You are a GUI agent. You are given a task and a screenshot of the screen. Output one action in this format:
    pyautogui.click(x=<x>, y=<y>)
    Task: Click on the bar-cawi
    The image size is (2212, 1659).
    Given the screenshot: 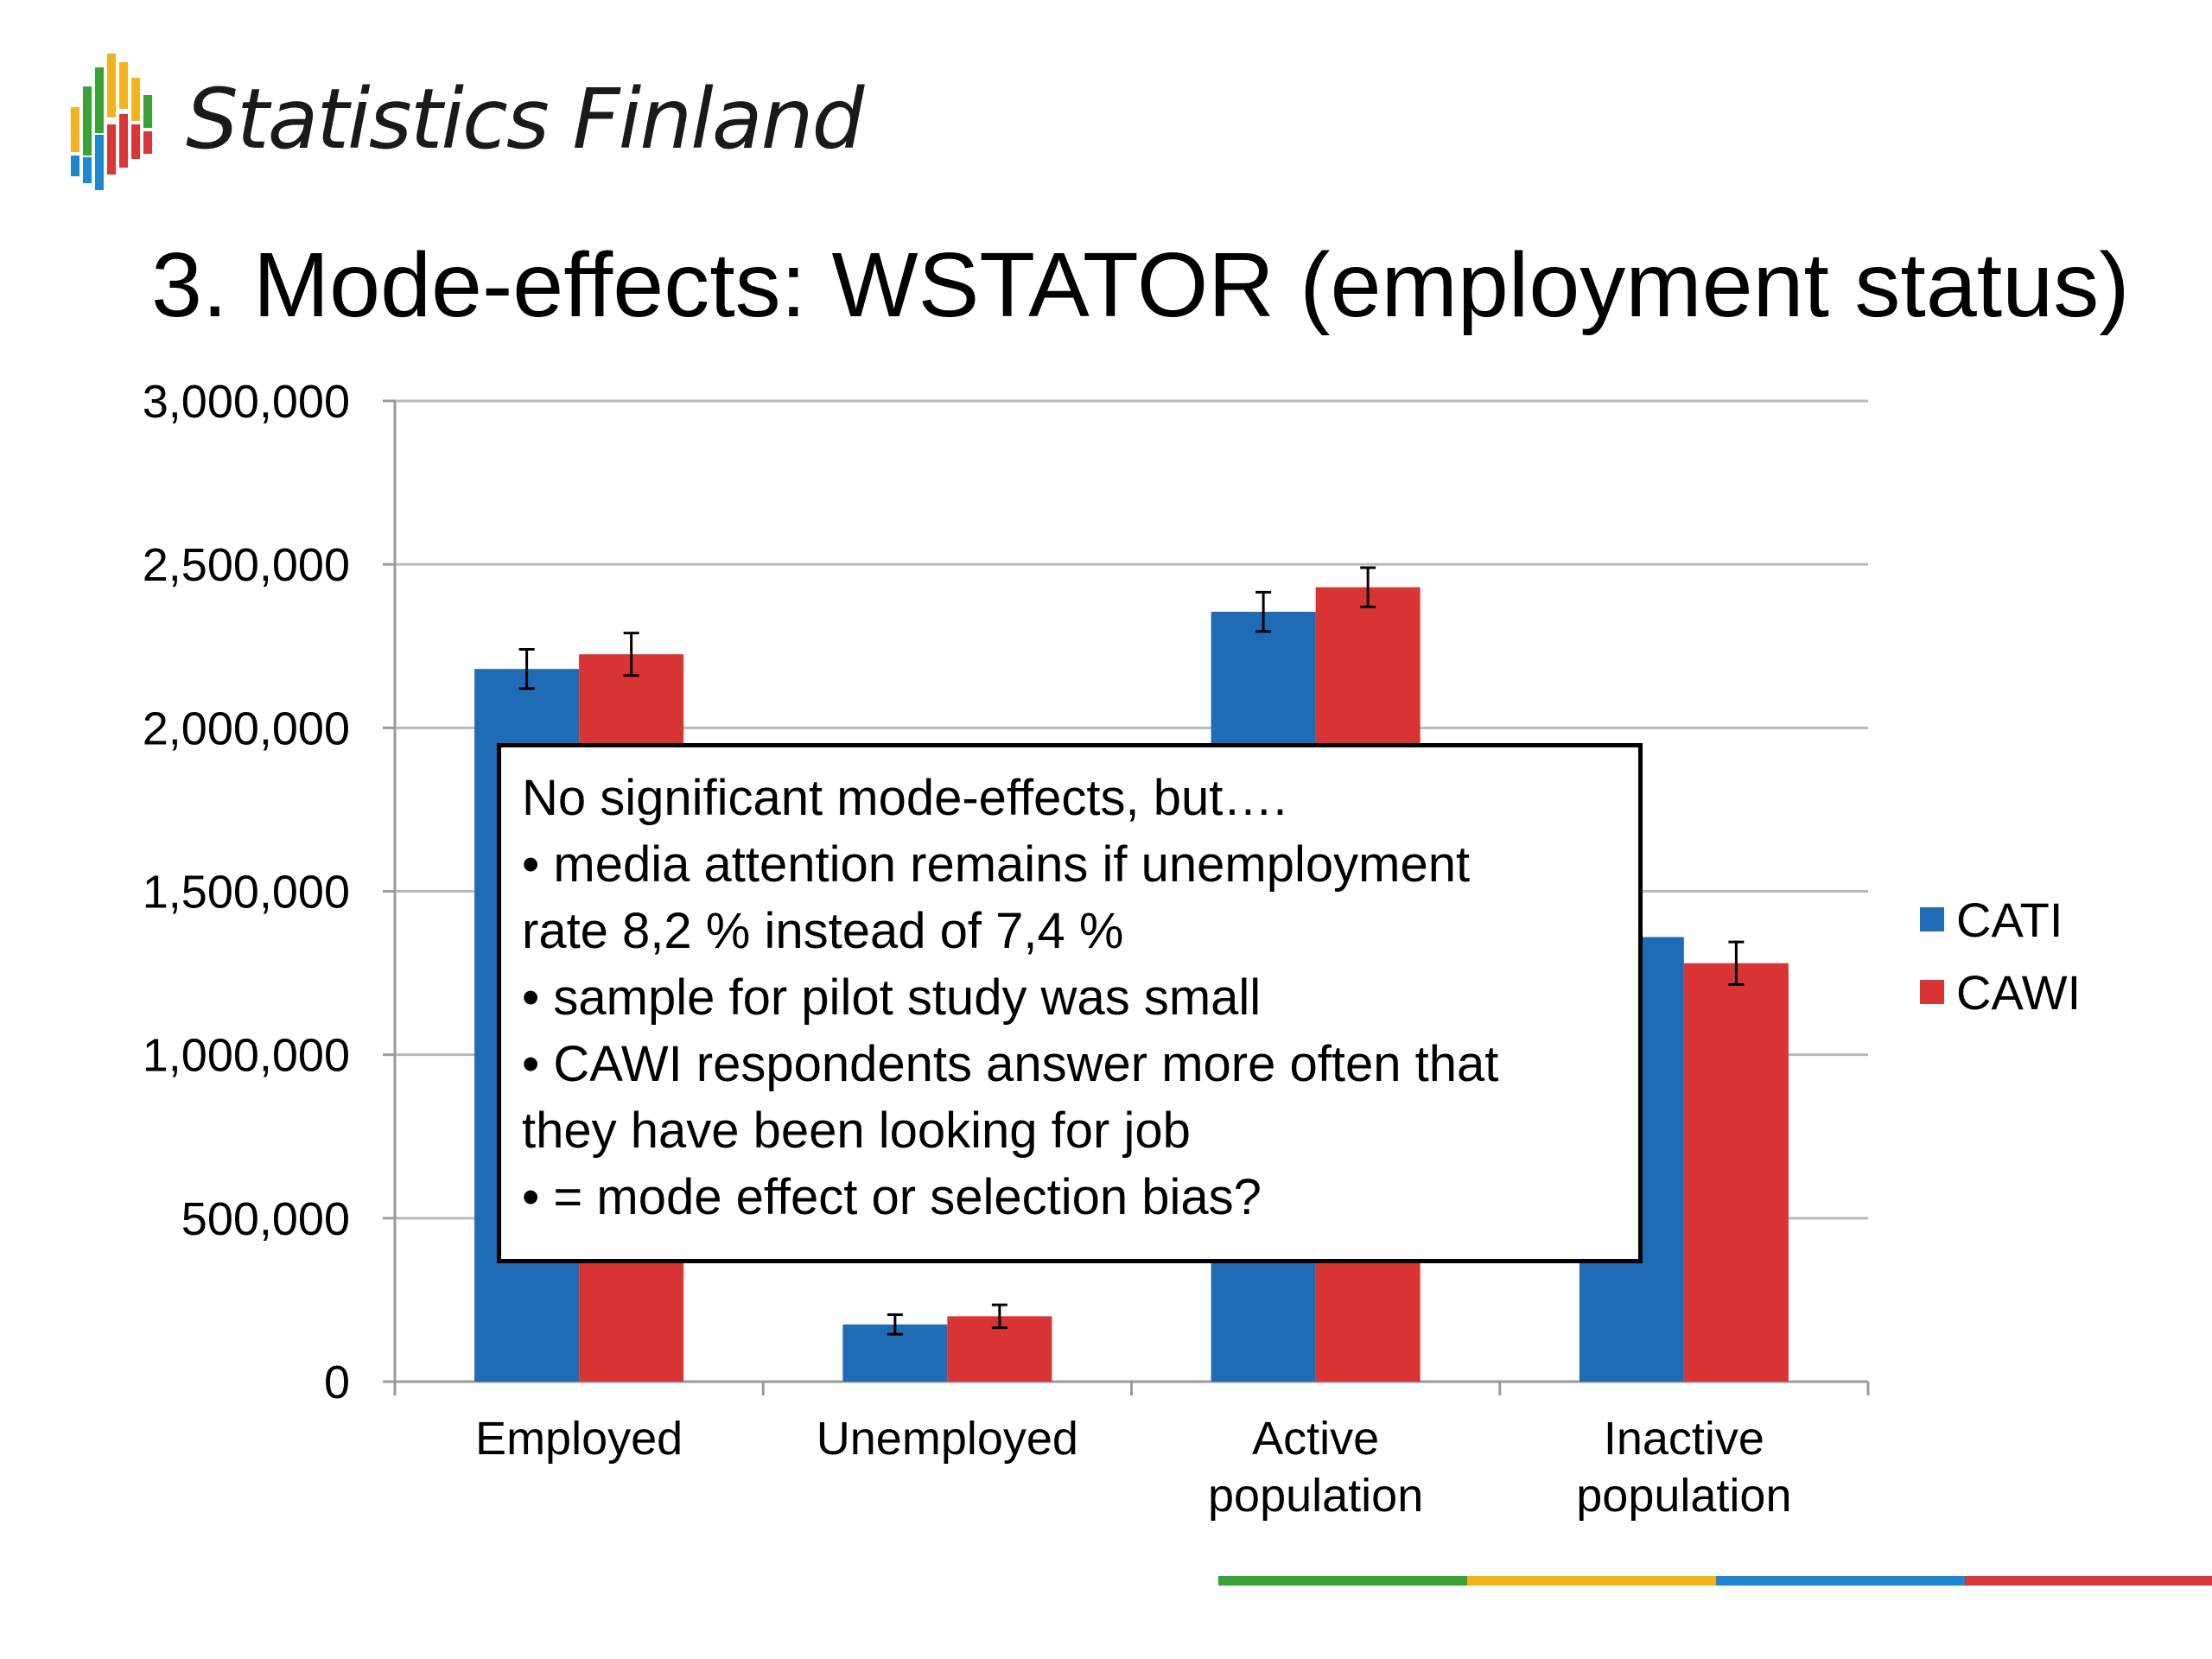 What is the action you would take?
    pyautogui.click(x=1736, y=1172)
    